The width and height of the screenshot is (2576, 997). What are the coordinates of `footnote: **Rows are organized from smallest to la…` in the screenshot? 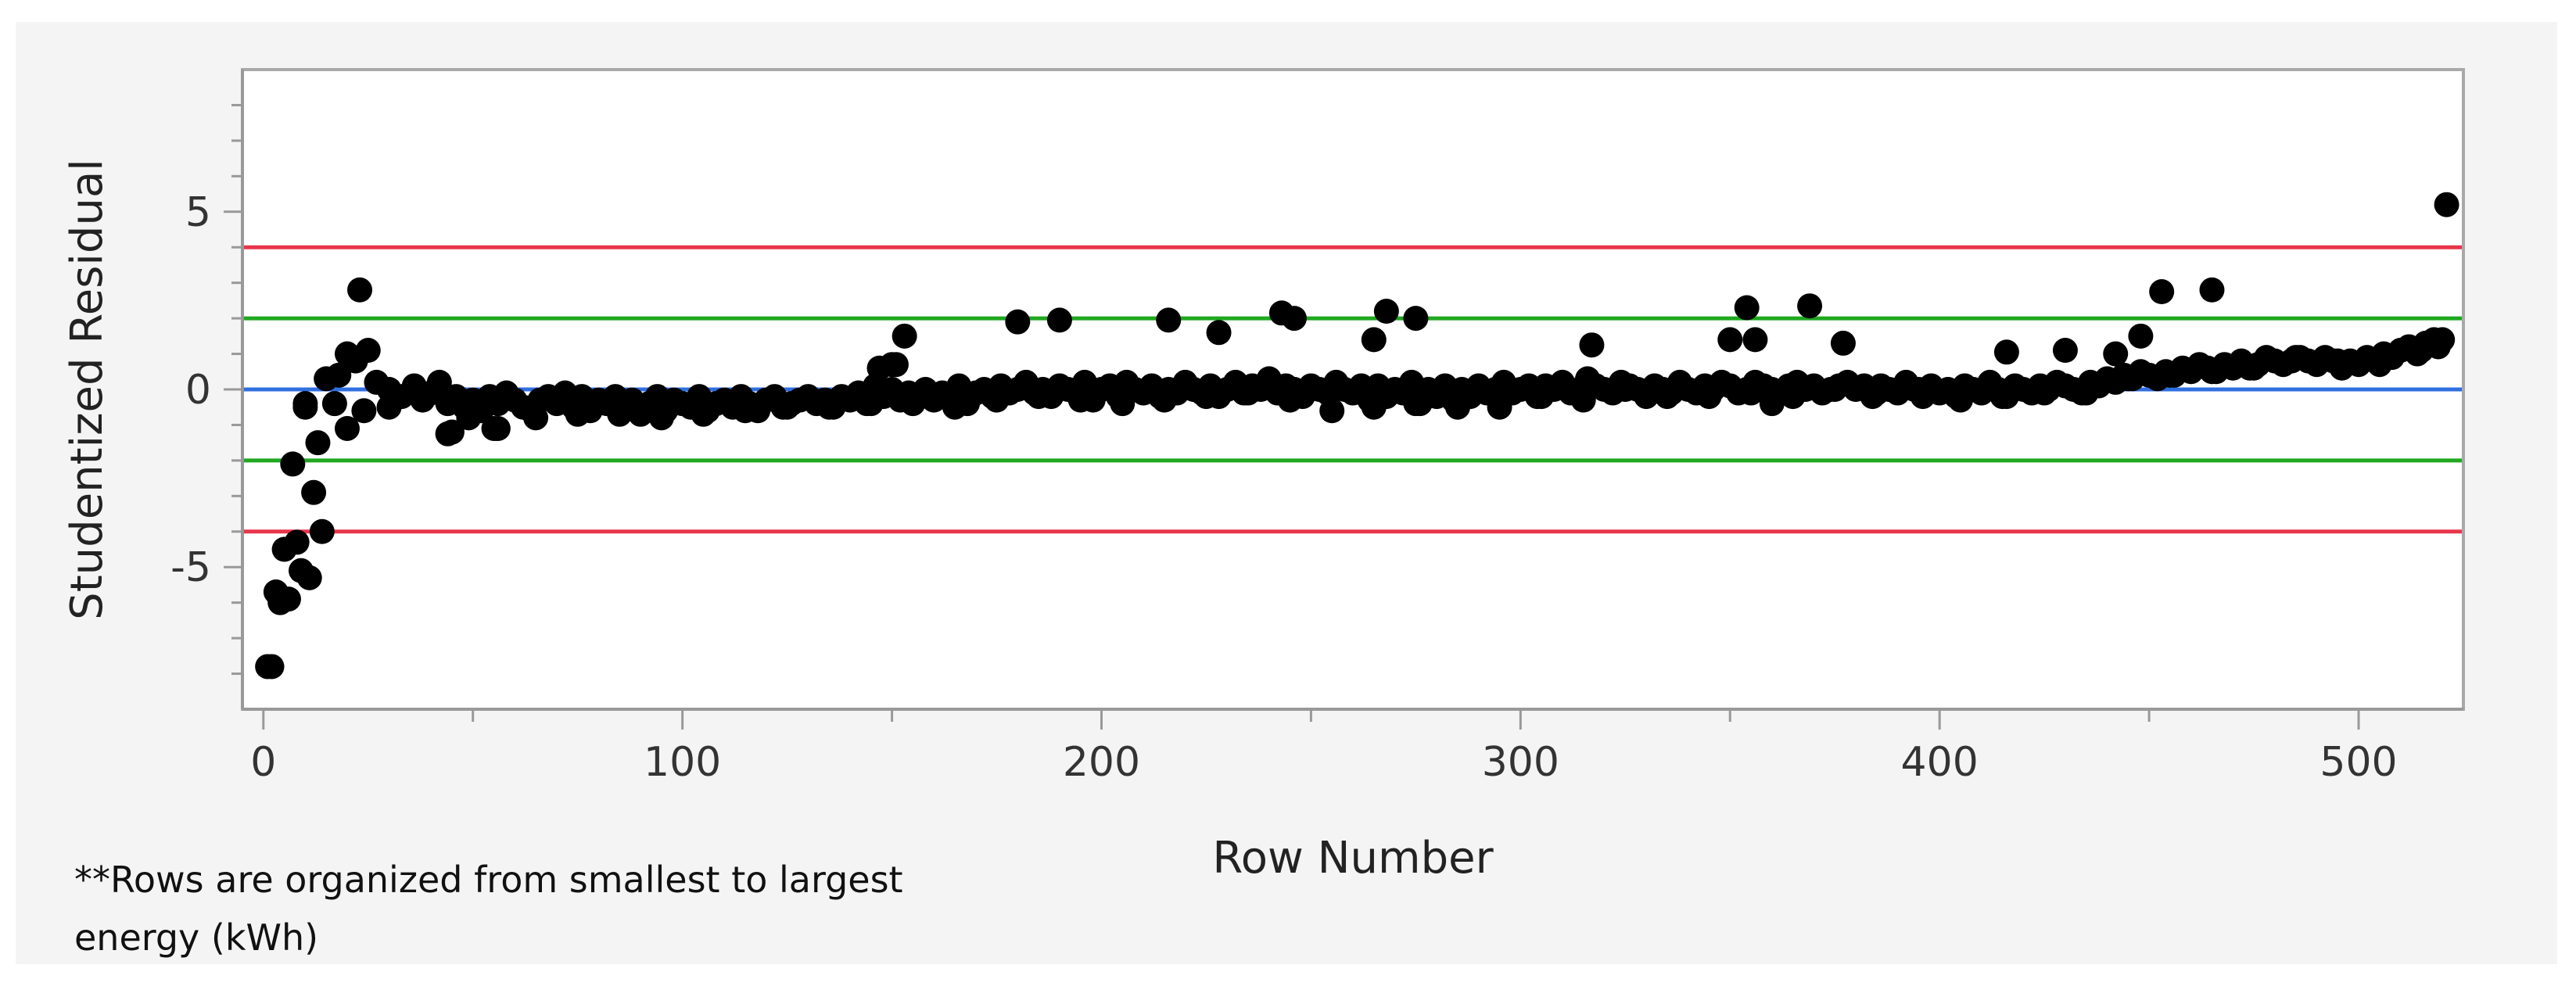 It's located at (489, 909).